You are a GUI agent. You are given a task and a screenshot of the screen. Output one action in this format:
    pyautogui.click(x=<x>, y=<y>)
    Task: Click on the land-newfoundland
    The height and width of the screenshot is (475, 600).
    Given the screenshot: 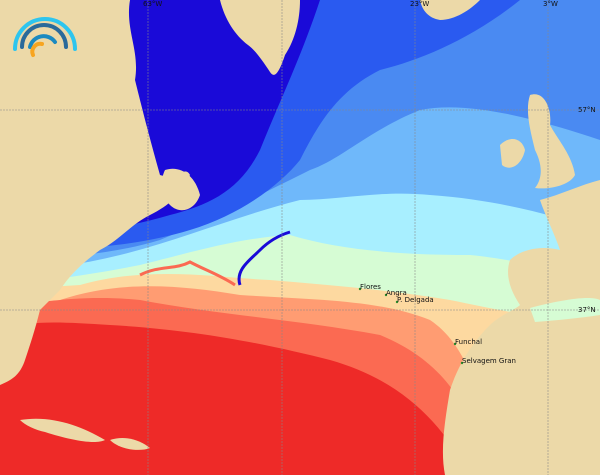 What is the action you would take?
    pyautogui.click(x=180, y=189)
    